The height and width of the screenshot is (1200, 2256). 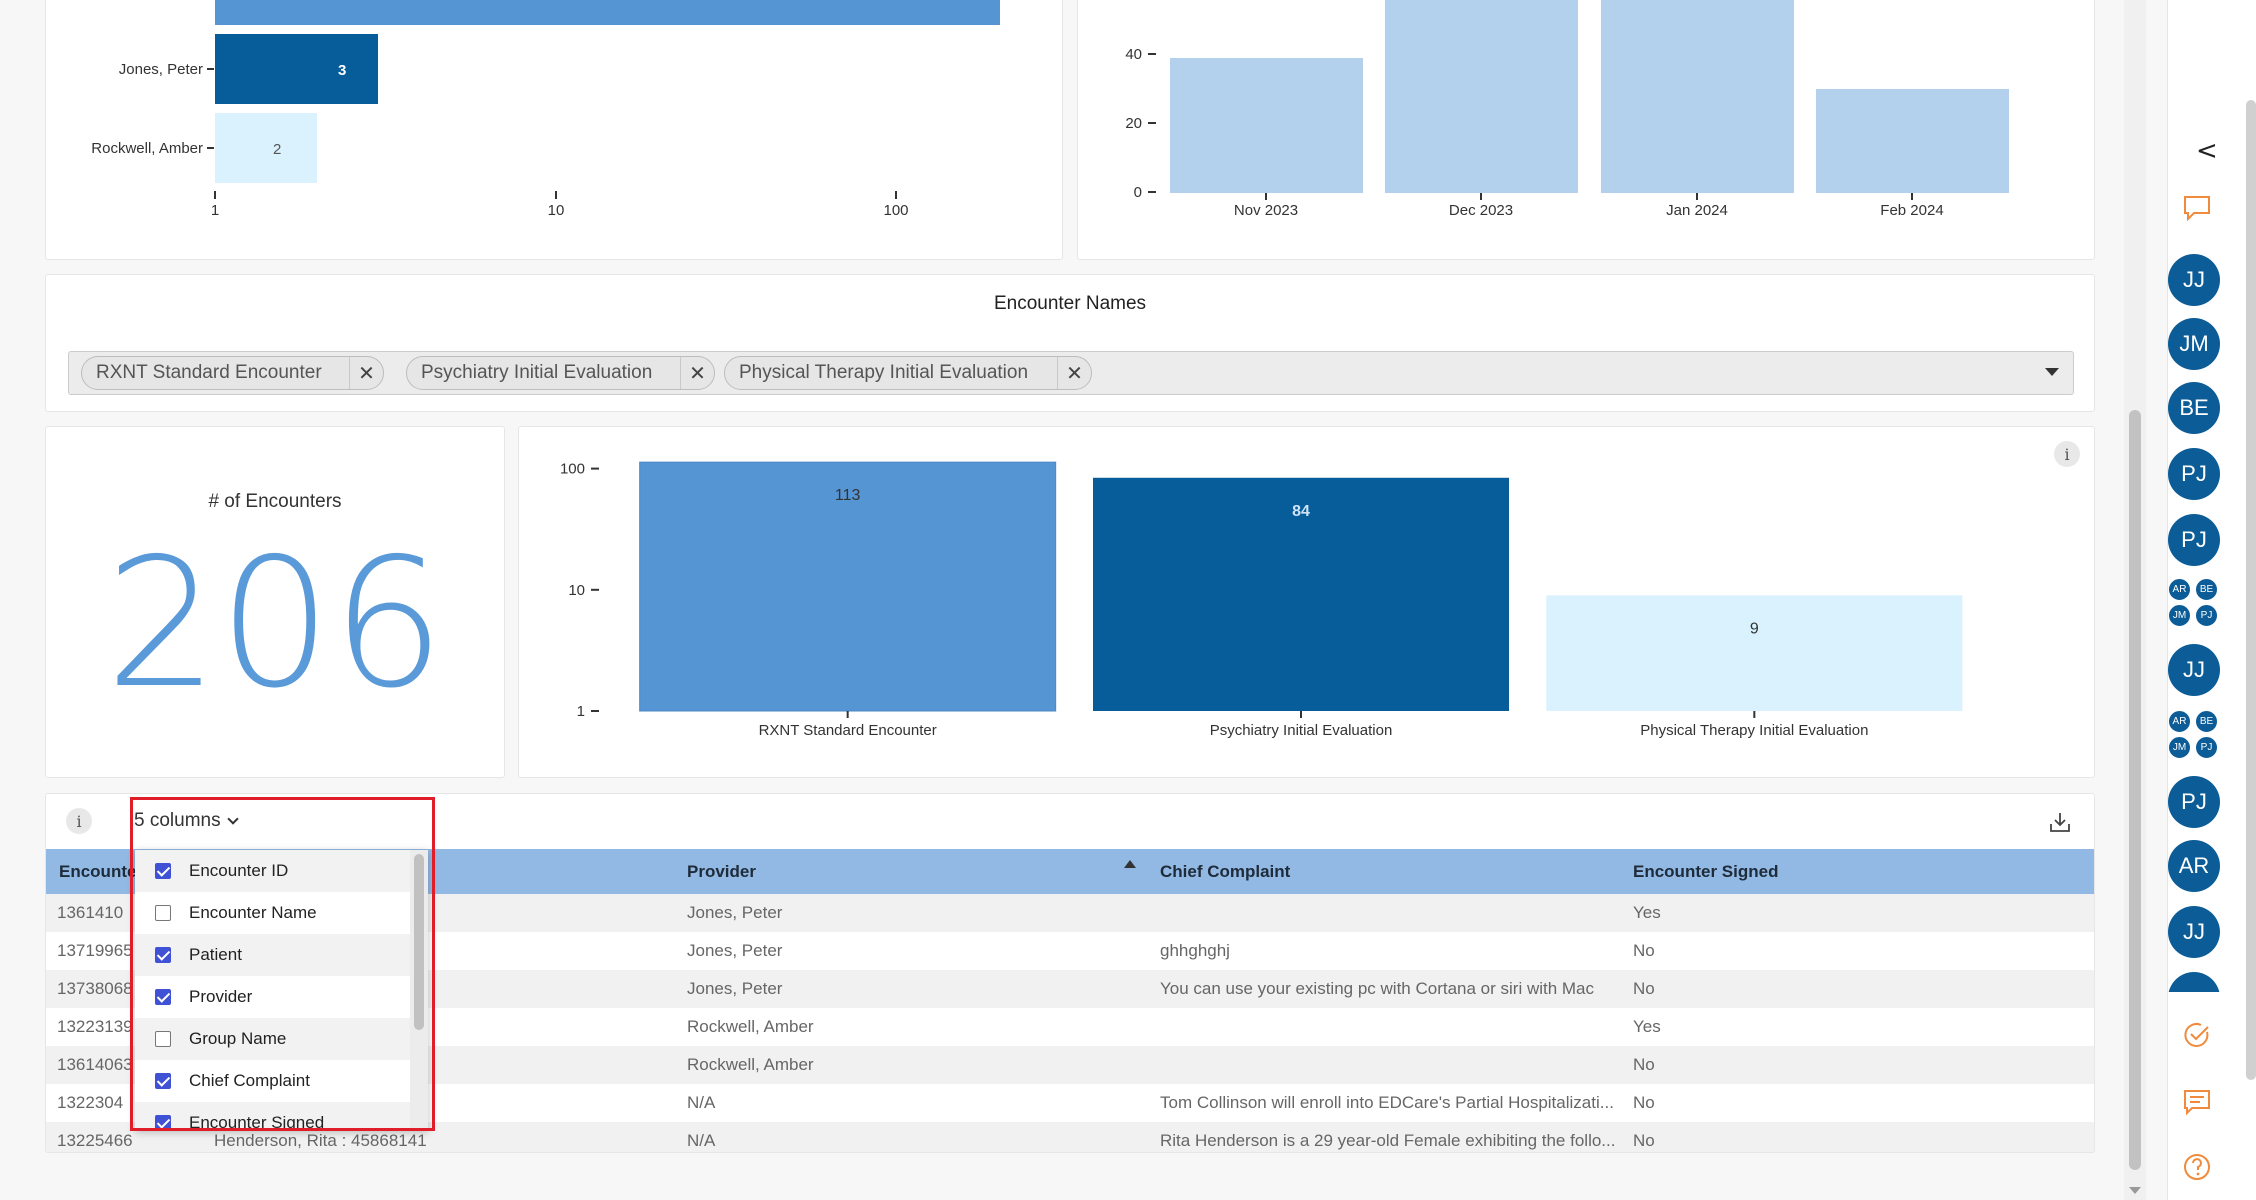 What do you see at coordinates (215, 210) in the screenshot?
I see `provider-x-tick-0: 1` at bounding box center [215, 210].